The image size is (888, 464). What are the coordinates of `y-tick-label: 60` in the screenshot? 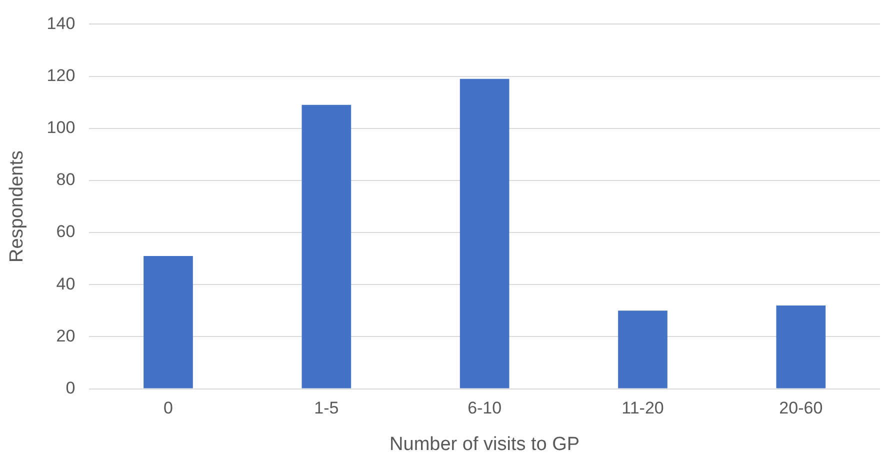 It's located at (66, 232).